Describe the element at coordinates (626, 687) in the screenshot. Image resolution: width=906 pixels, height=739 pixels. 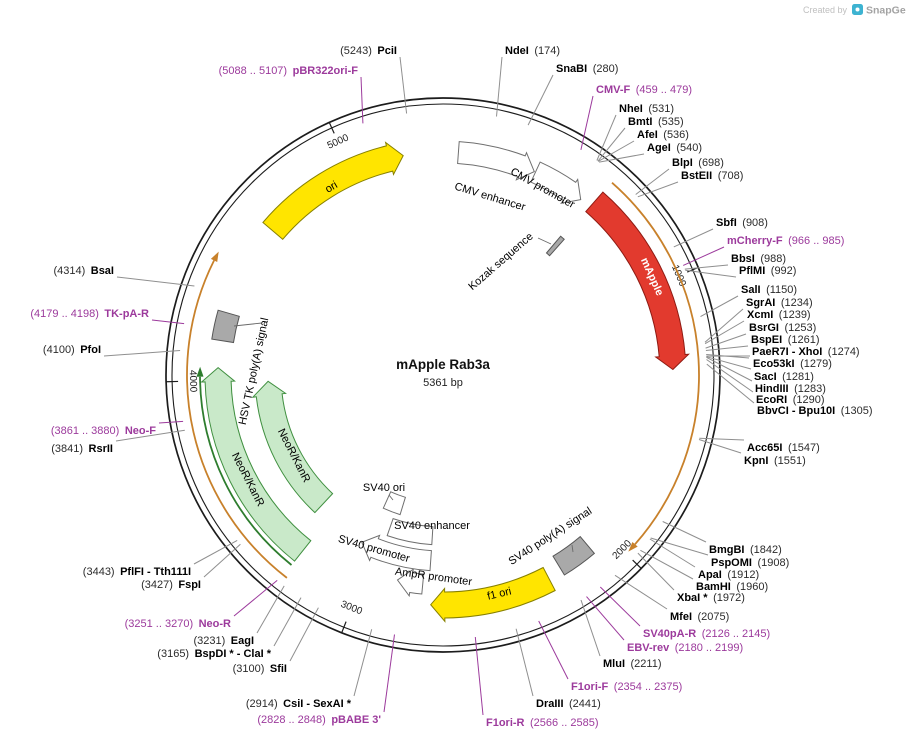
I see `primer-label-f1ori-f: F1ori-F (2354 .. 2375)` at that location.